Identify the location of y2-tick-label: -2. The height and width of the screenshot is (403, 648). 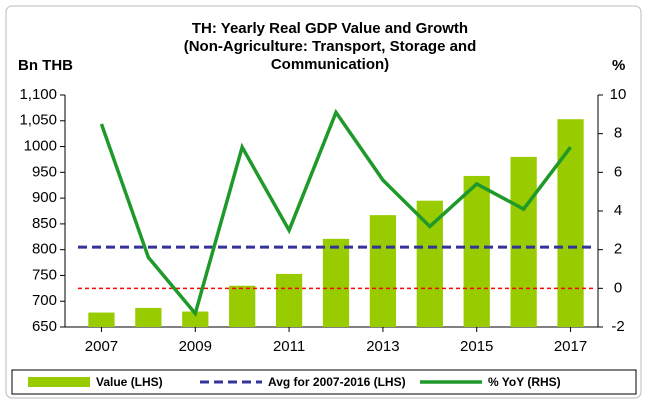
(617, 326).